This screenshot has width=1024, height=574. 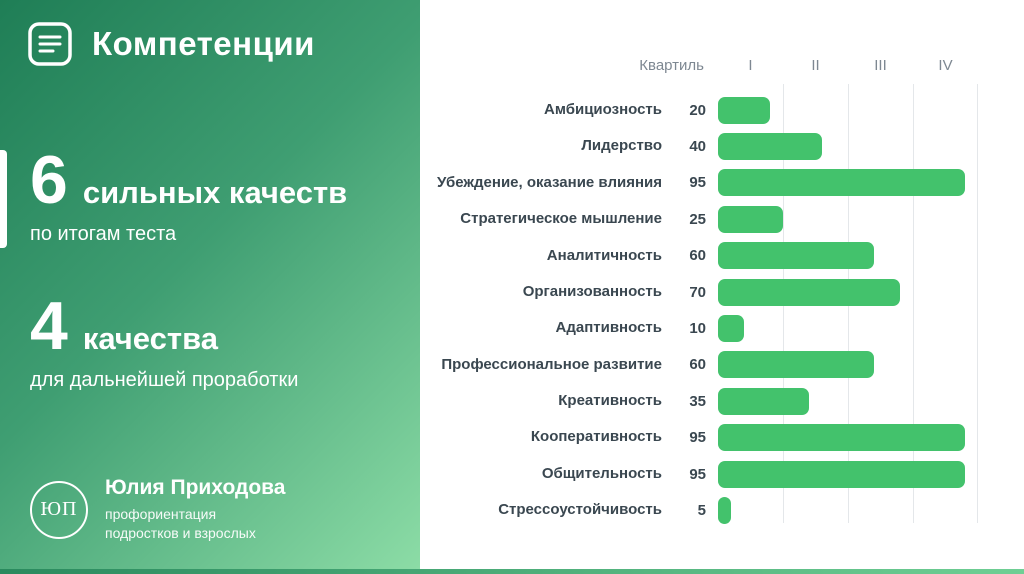 I want to click on bar-value: 70, so click(x=697, y=292).